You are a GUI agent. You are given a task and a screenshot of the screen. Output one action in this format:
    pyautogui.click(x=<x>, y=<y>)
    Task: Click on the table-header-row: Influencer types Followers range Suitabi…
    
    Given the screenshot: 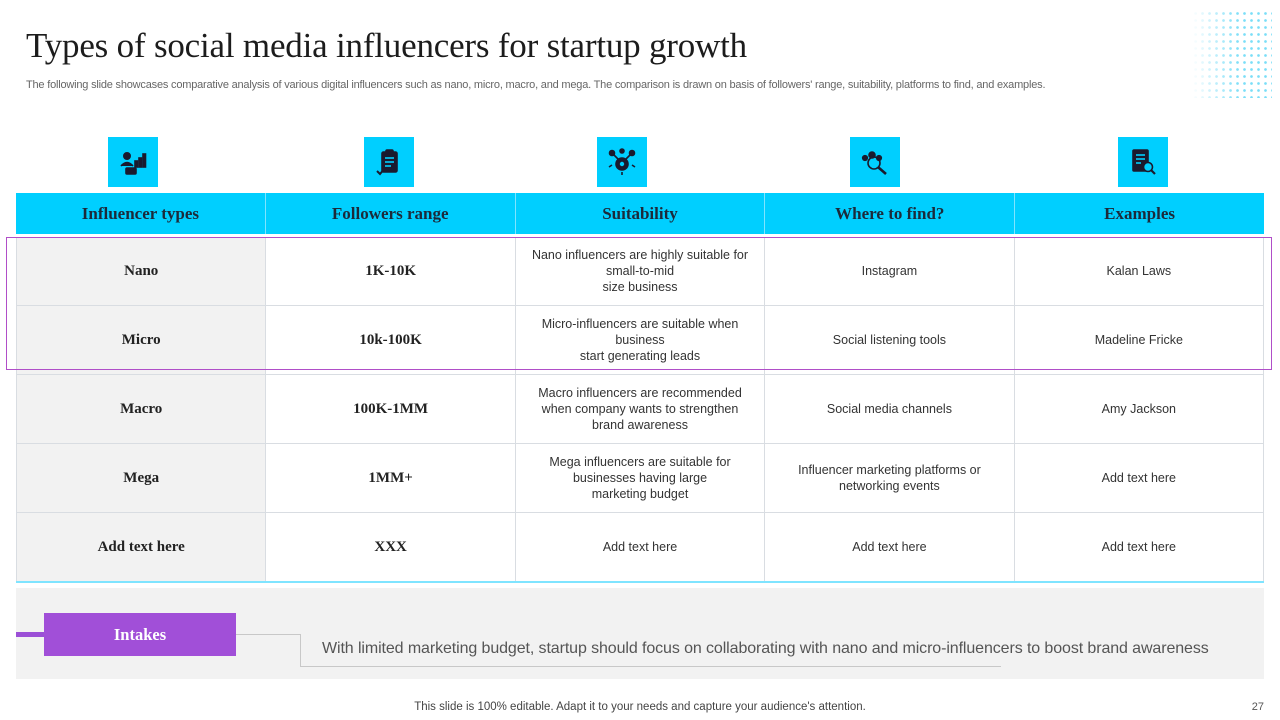 What is the action you would take?
    pyautogui.click(x=640, y=213)
    